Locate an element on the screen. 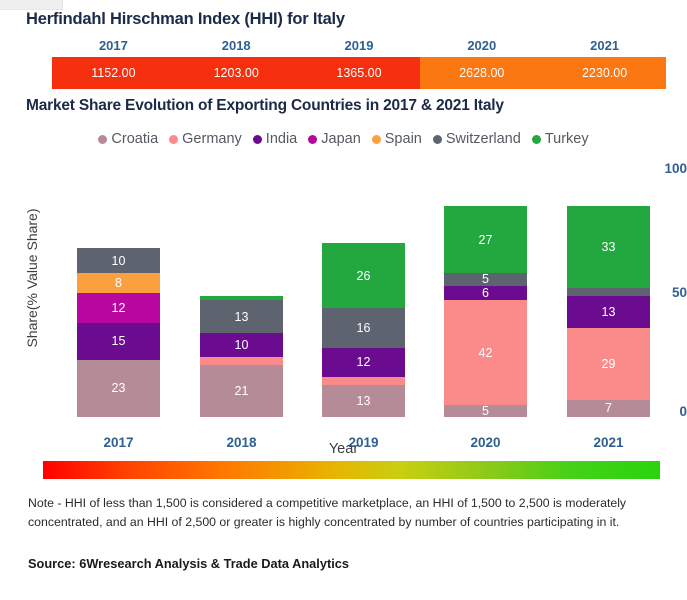  legend-item-turkey: Turkey is located at coordinates (560, 139).